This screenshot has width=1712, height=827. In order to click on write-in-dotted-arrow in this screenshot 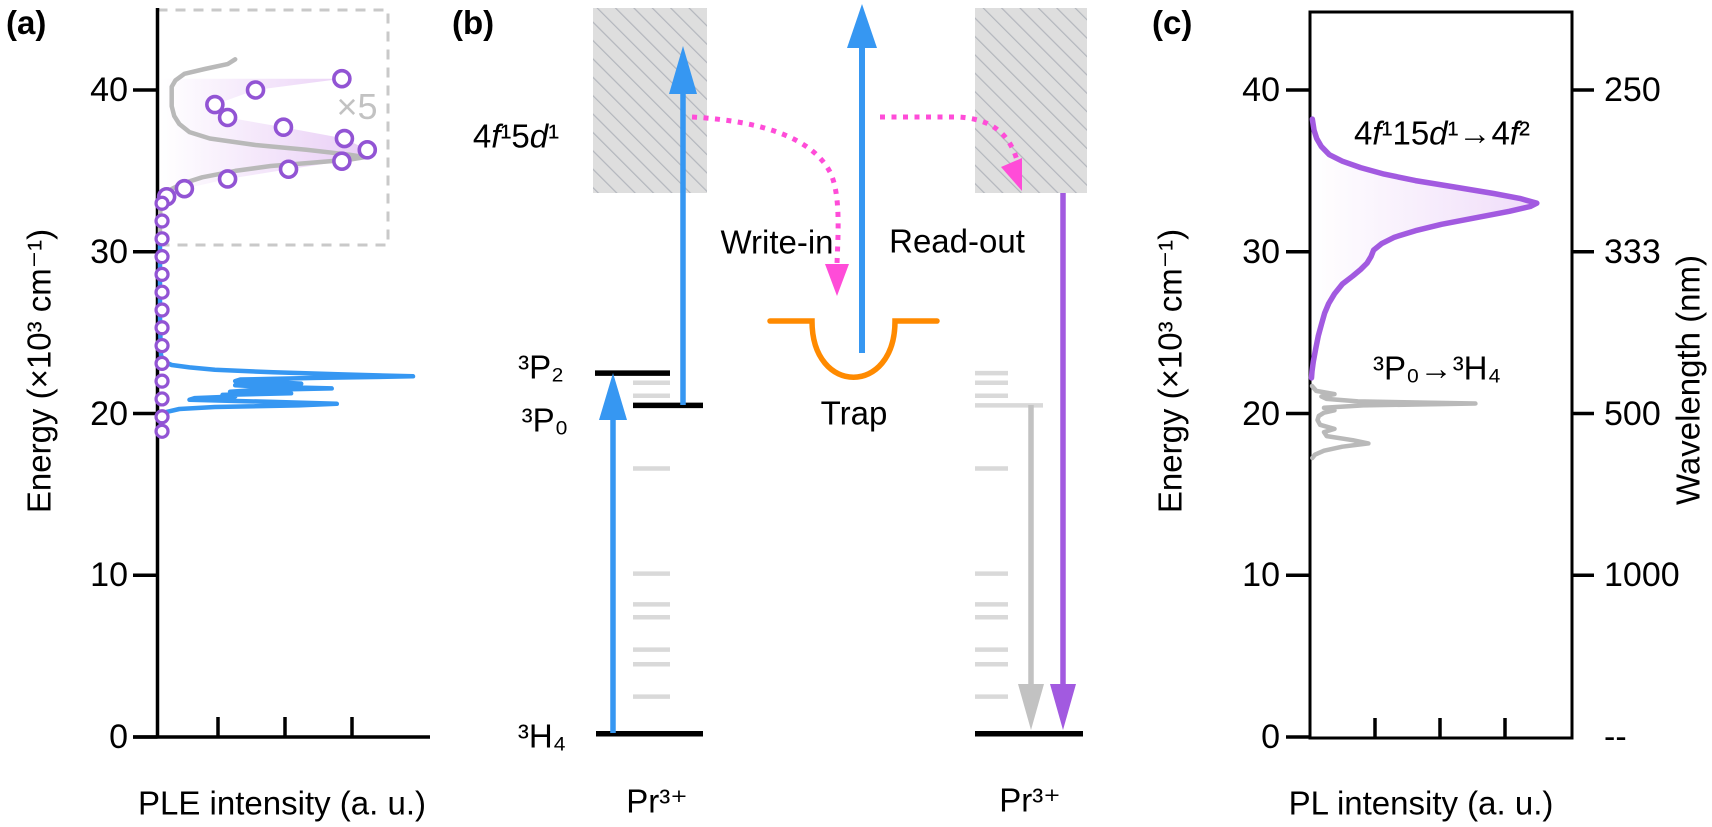, I will do `click(766, 189)`.